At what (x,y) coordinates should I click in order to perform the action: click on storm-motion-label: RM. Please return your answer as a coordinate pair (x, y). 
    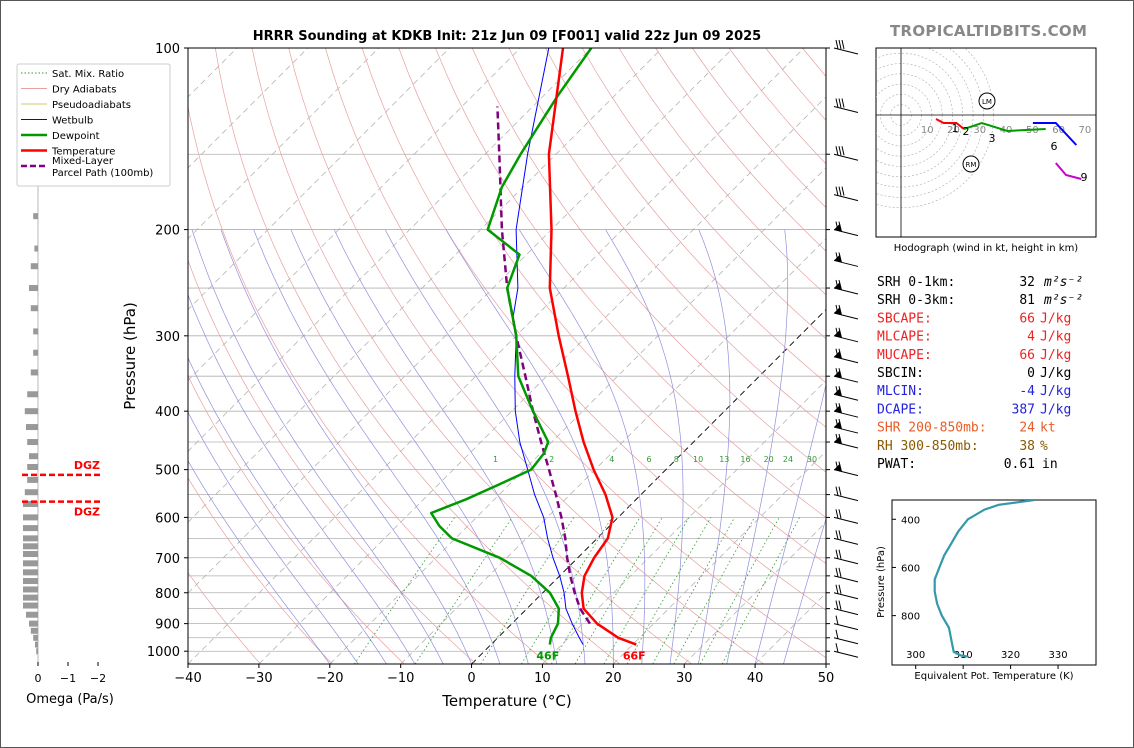
    Looking at the image, I should click on (971, 165).